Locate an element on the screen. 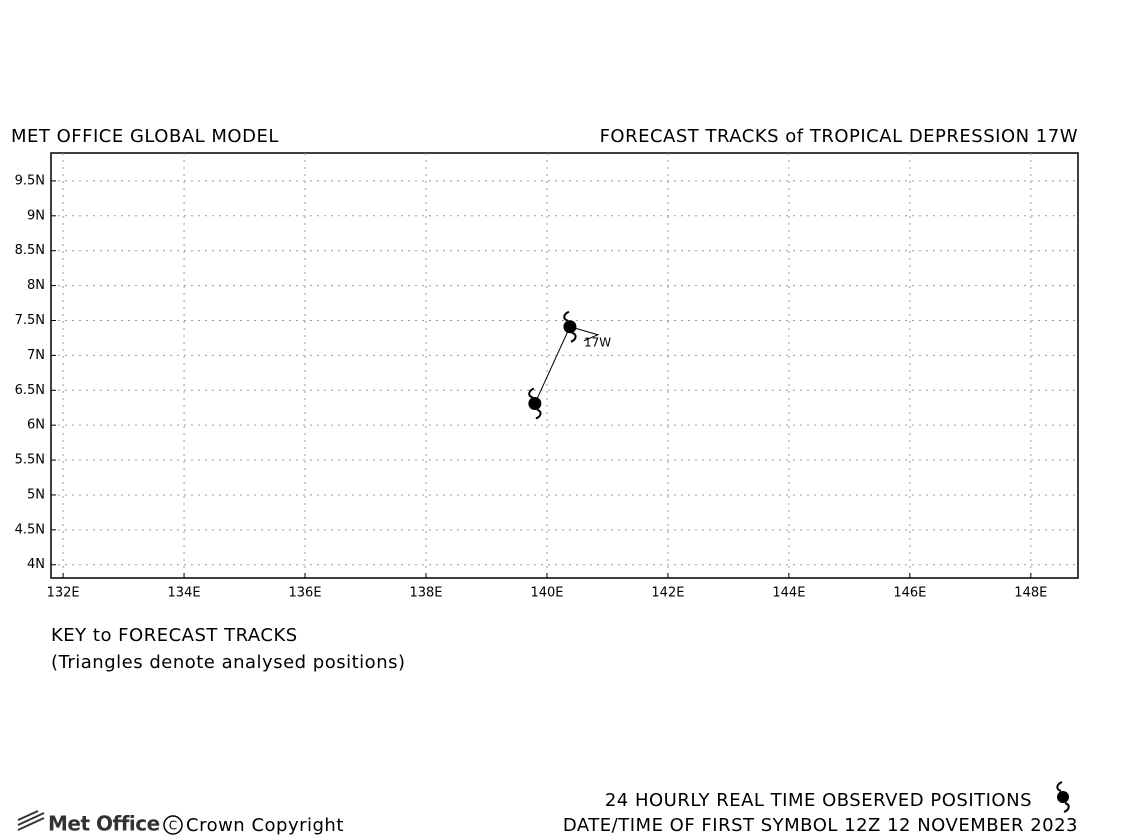 Image resolution: width=1130 pixels, height=840 pixels. track-point is located at coordinates (535, 404).